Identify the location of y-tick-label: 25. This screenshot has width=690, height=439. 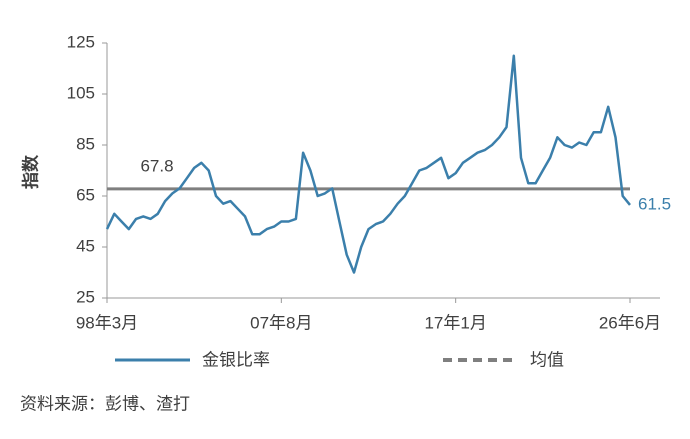
(85, 296).